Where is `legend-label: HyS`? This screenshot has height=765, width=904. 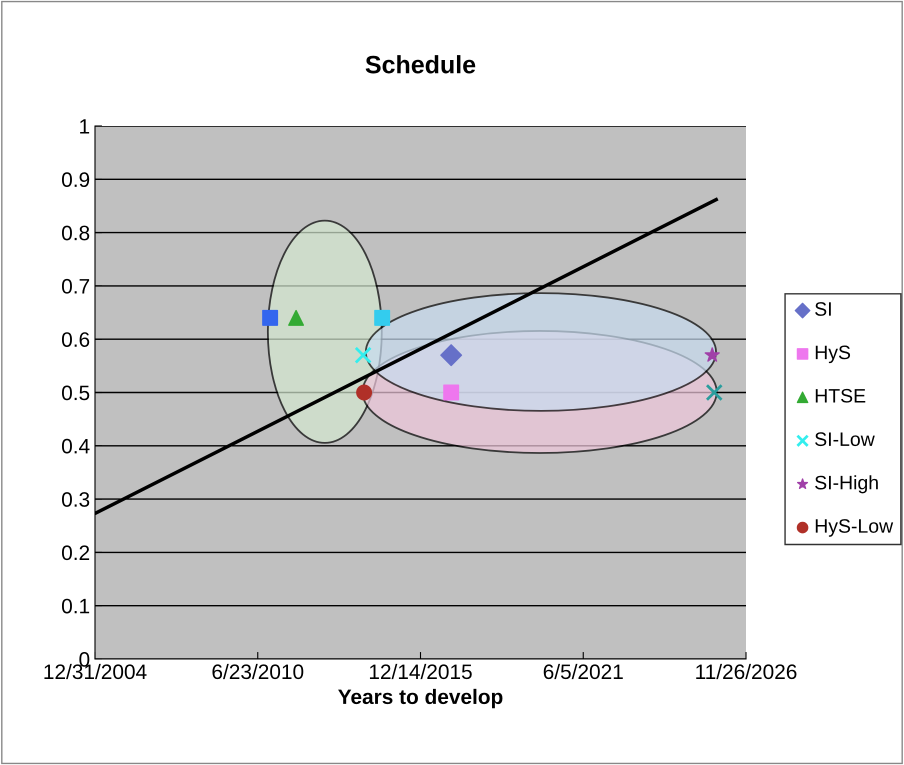 legend-label: HyS is located at coordinates (833, 354).